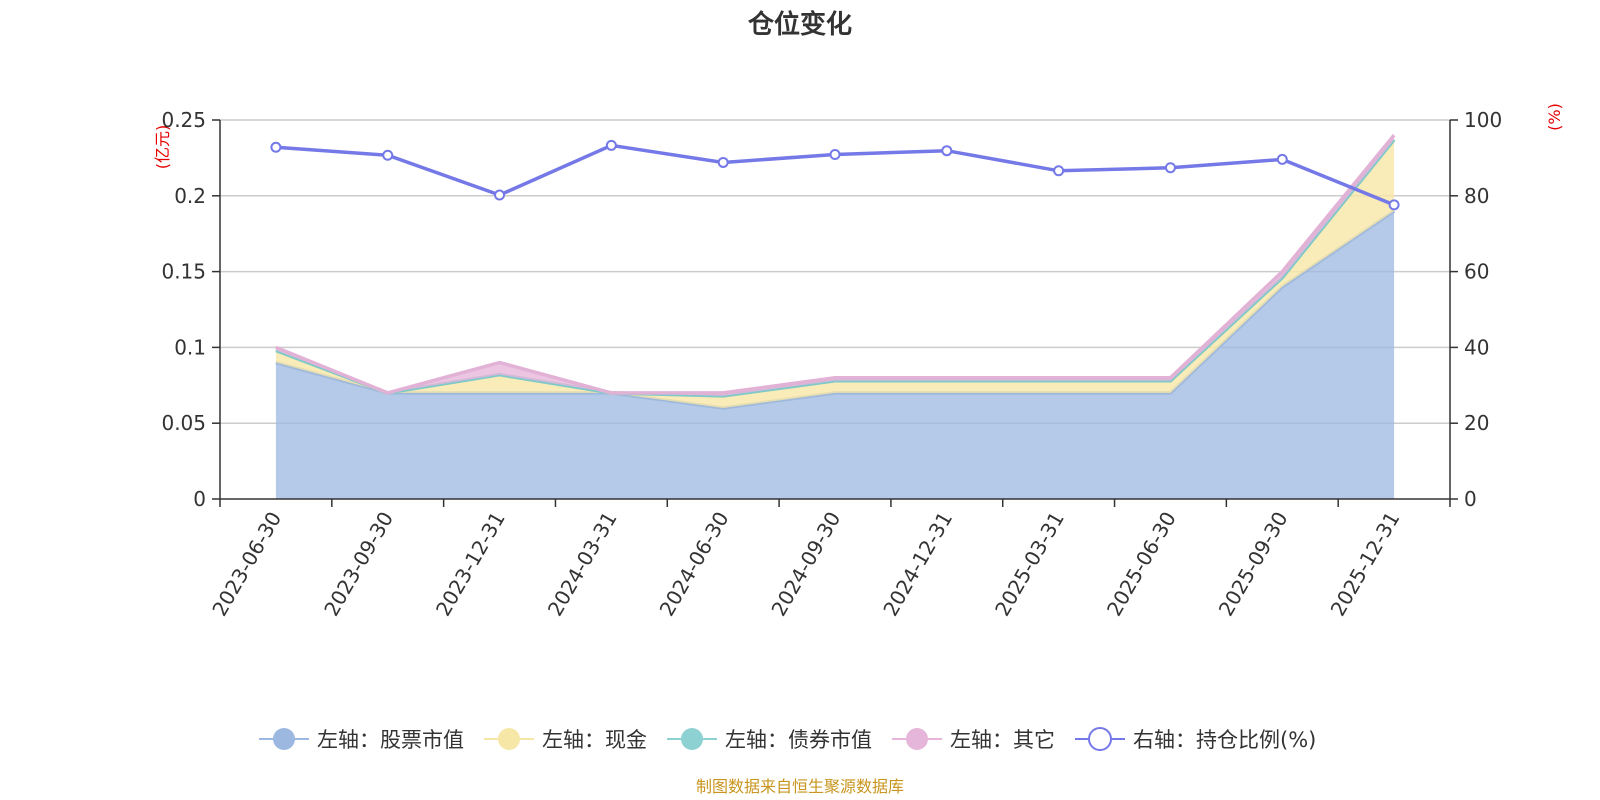  I want to click on right-axis-tick-label: 80, so click(1476, 196).